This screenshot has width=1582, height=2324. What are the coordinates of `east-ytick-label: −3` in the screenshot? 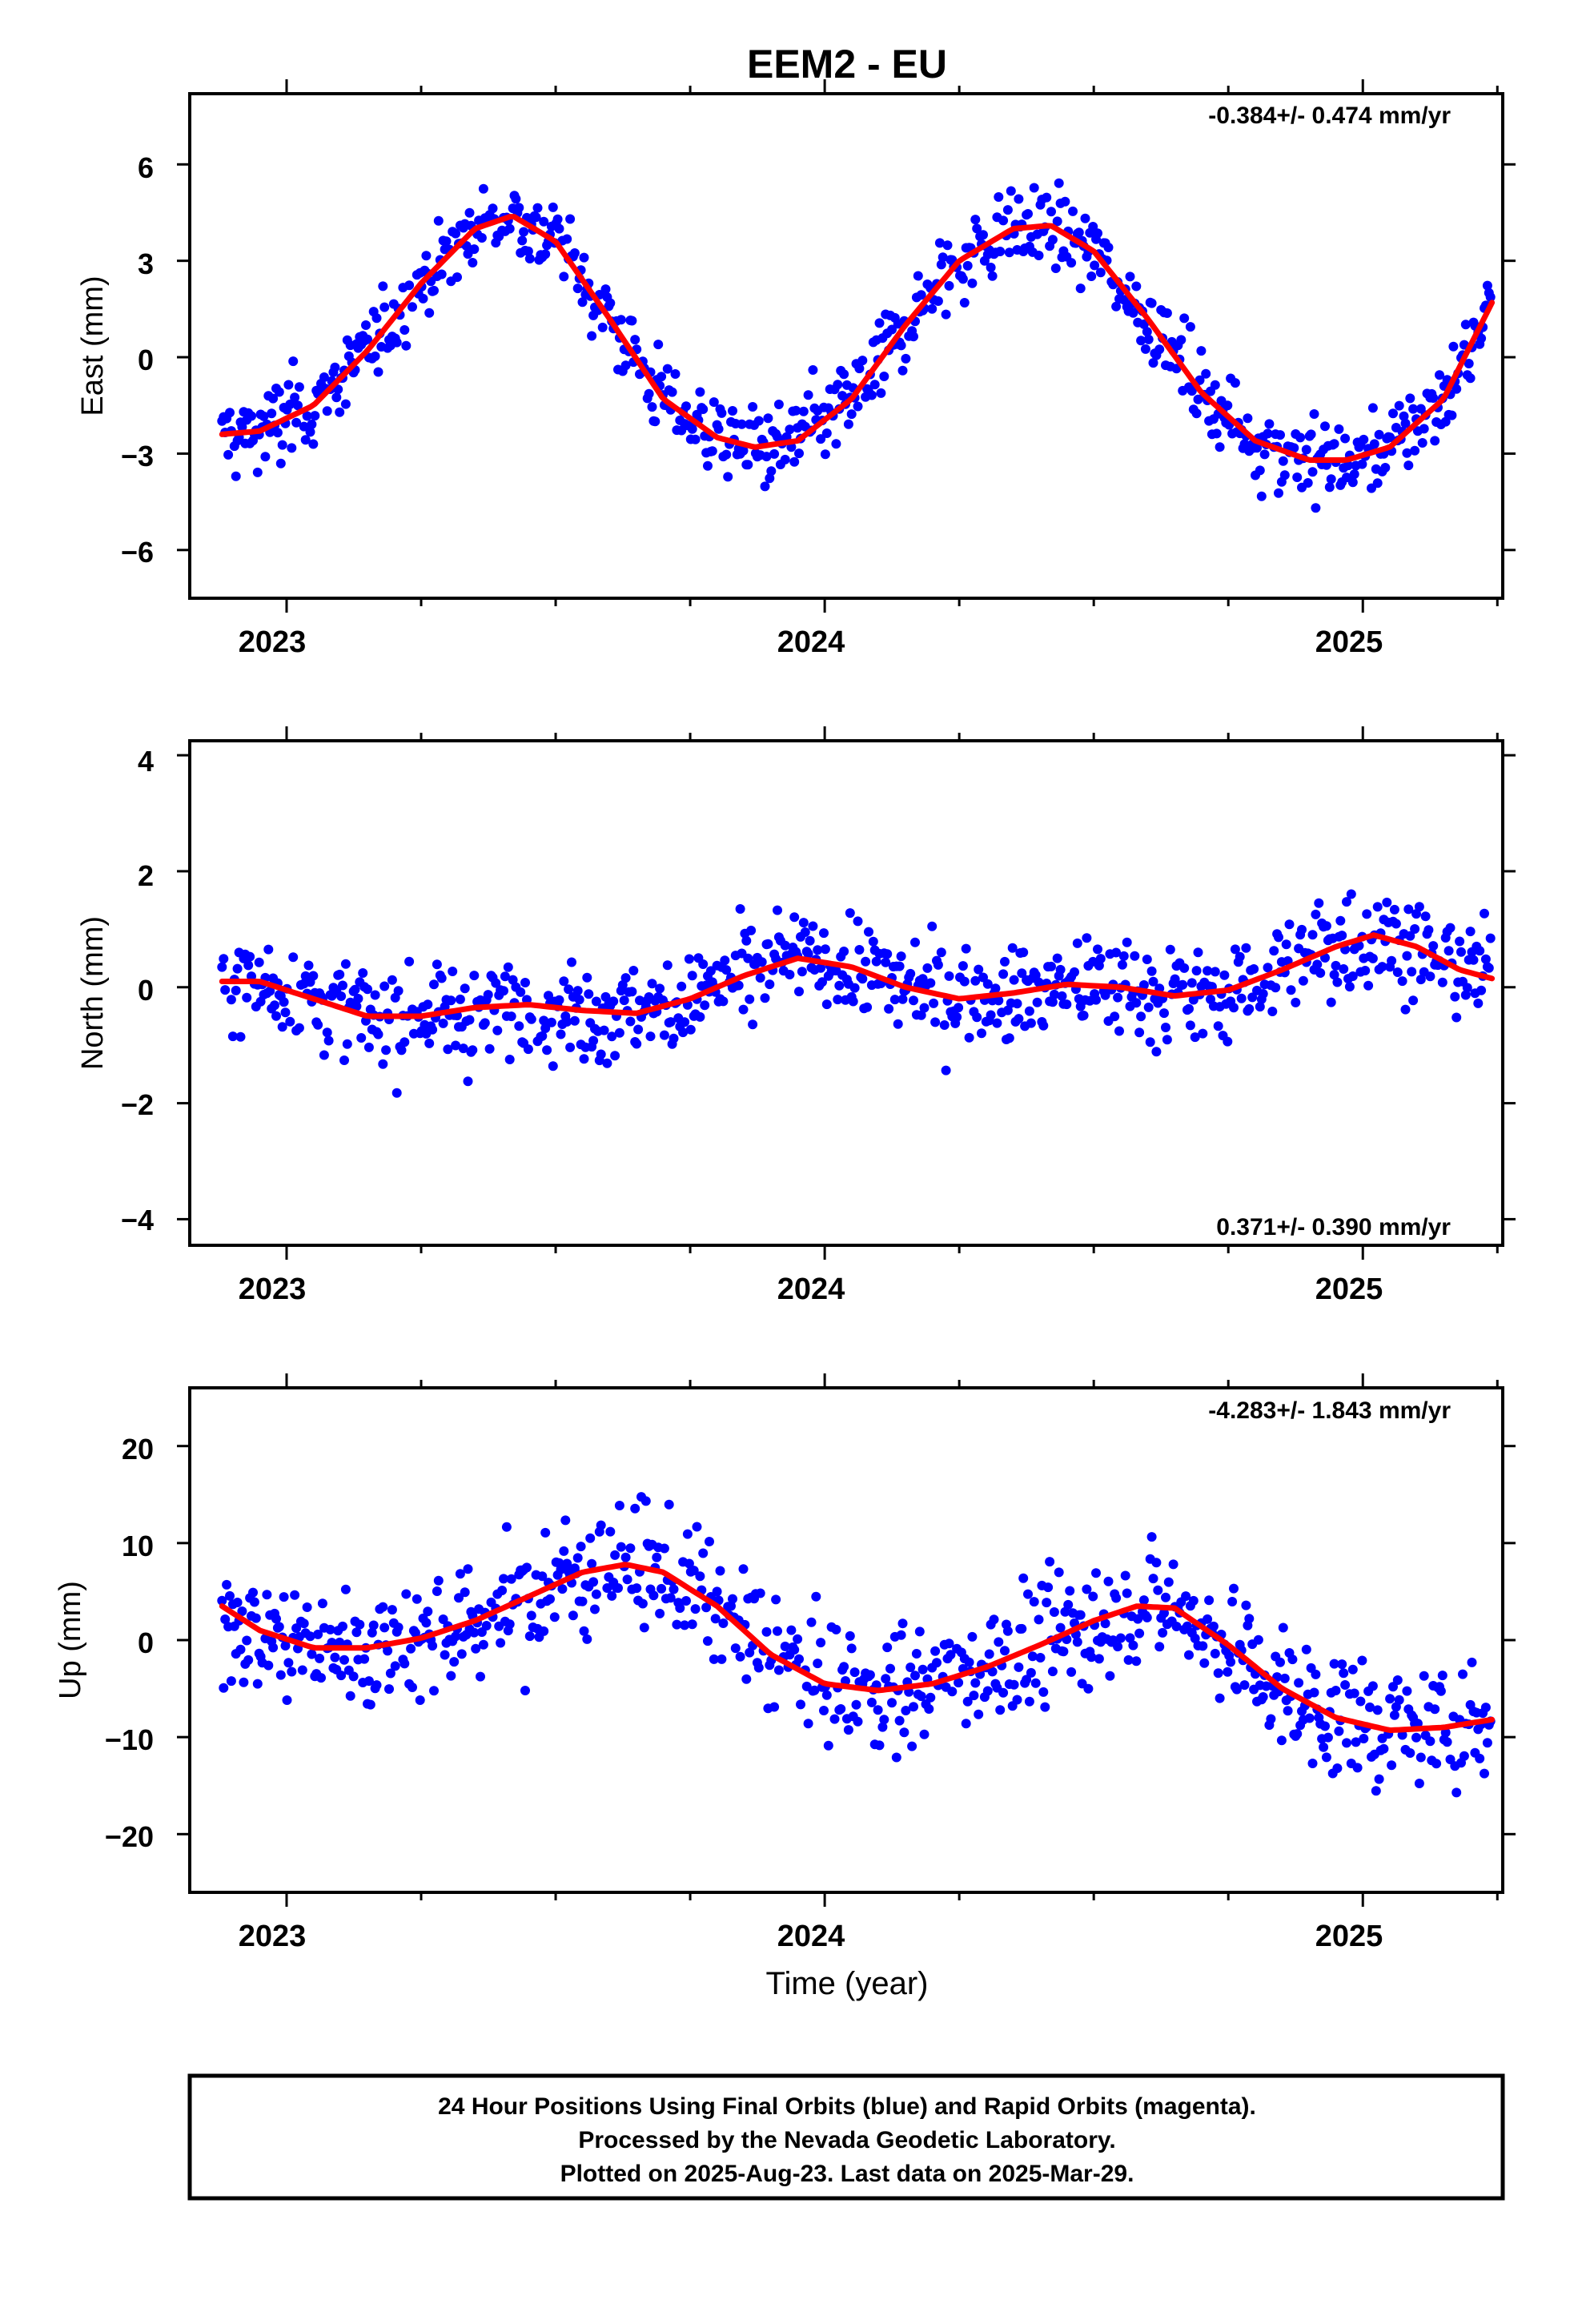 It's located at (137, 456).